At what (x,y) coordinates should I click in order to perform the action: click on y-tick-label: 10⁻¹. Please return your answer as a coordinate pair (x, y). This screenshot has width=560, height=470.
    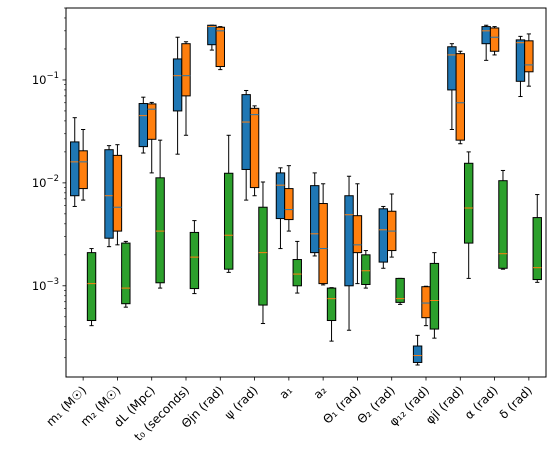
    Looking at the image, I should click on (45, 79).